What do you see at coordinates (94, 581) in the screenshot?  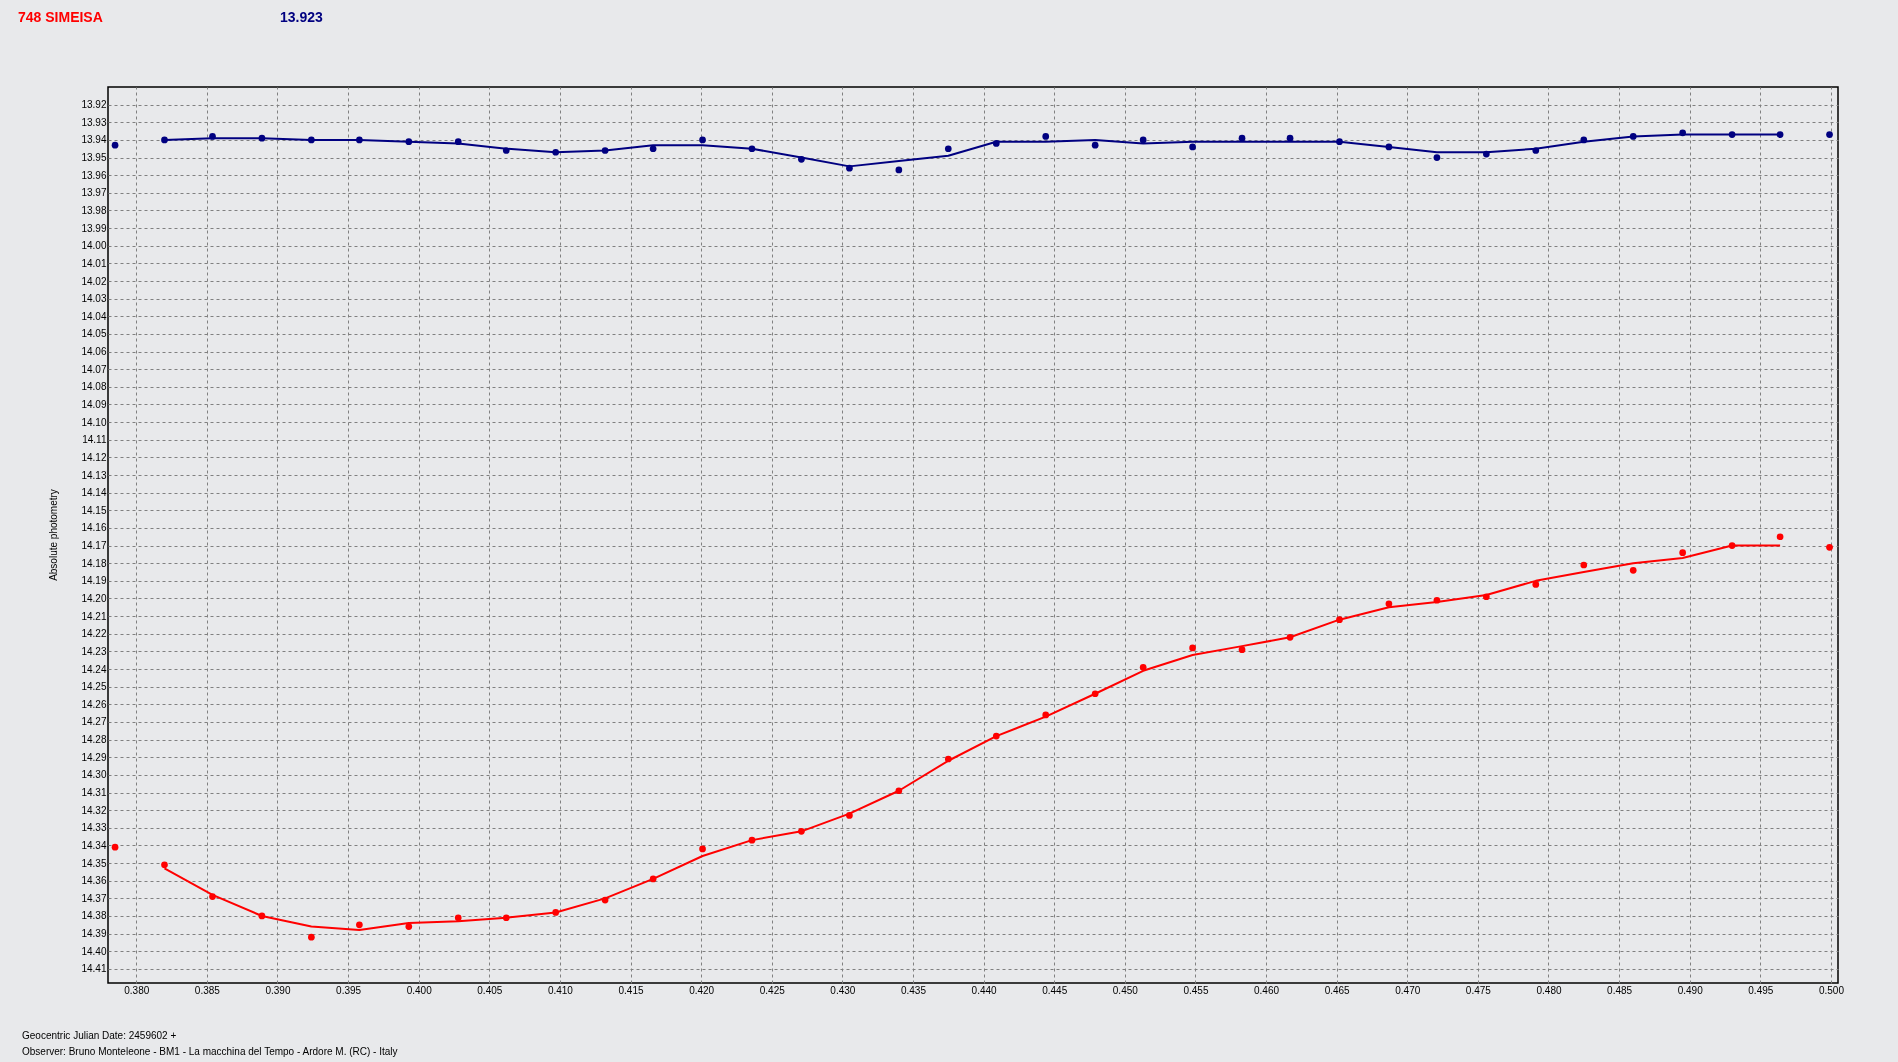 I see `y-tick-label: 14.19` at bounding box center [94, 581].